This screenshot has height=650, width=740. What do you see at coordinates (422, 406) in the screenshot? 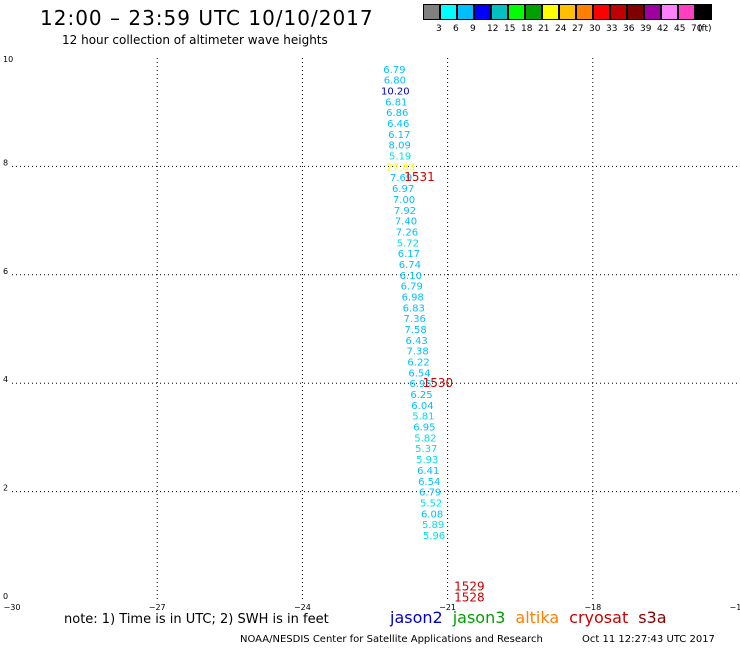
I see `swh-value-label: 6.04` at bounding box center [422, 406].